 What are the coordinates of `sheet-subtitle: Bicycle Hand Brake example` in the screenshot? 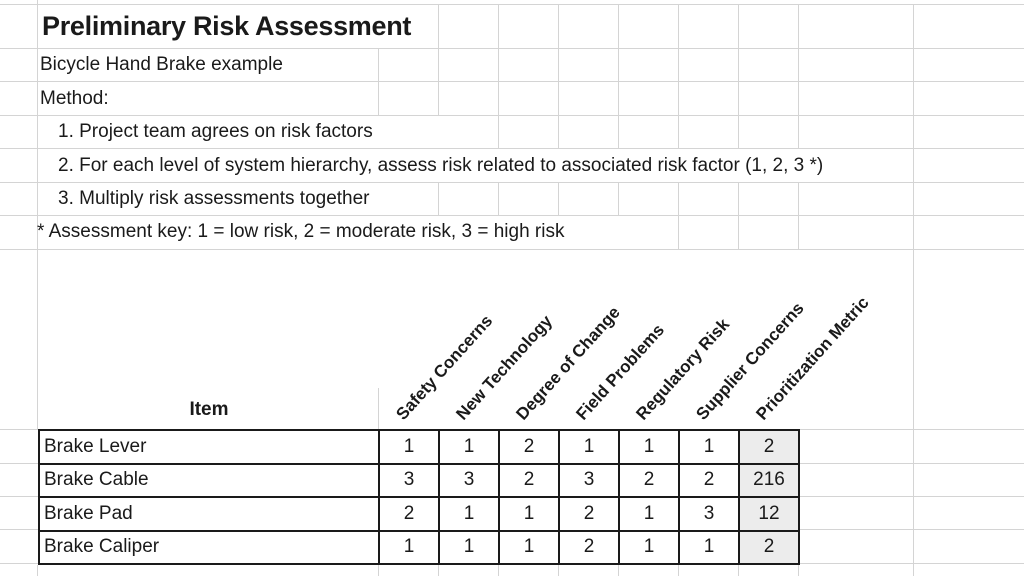 It's located at (161, 64).